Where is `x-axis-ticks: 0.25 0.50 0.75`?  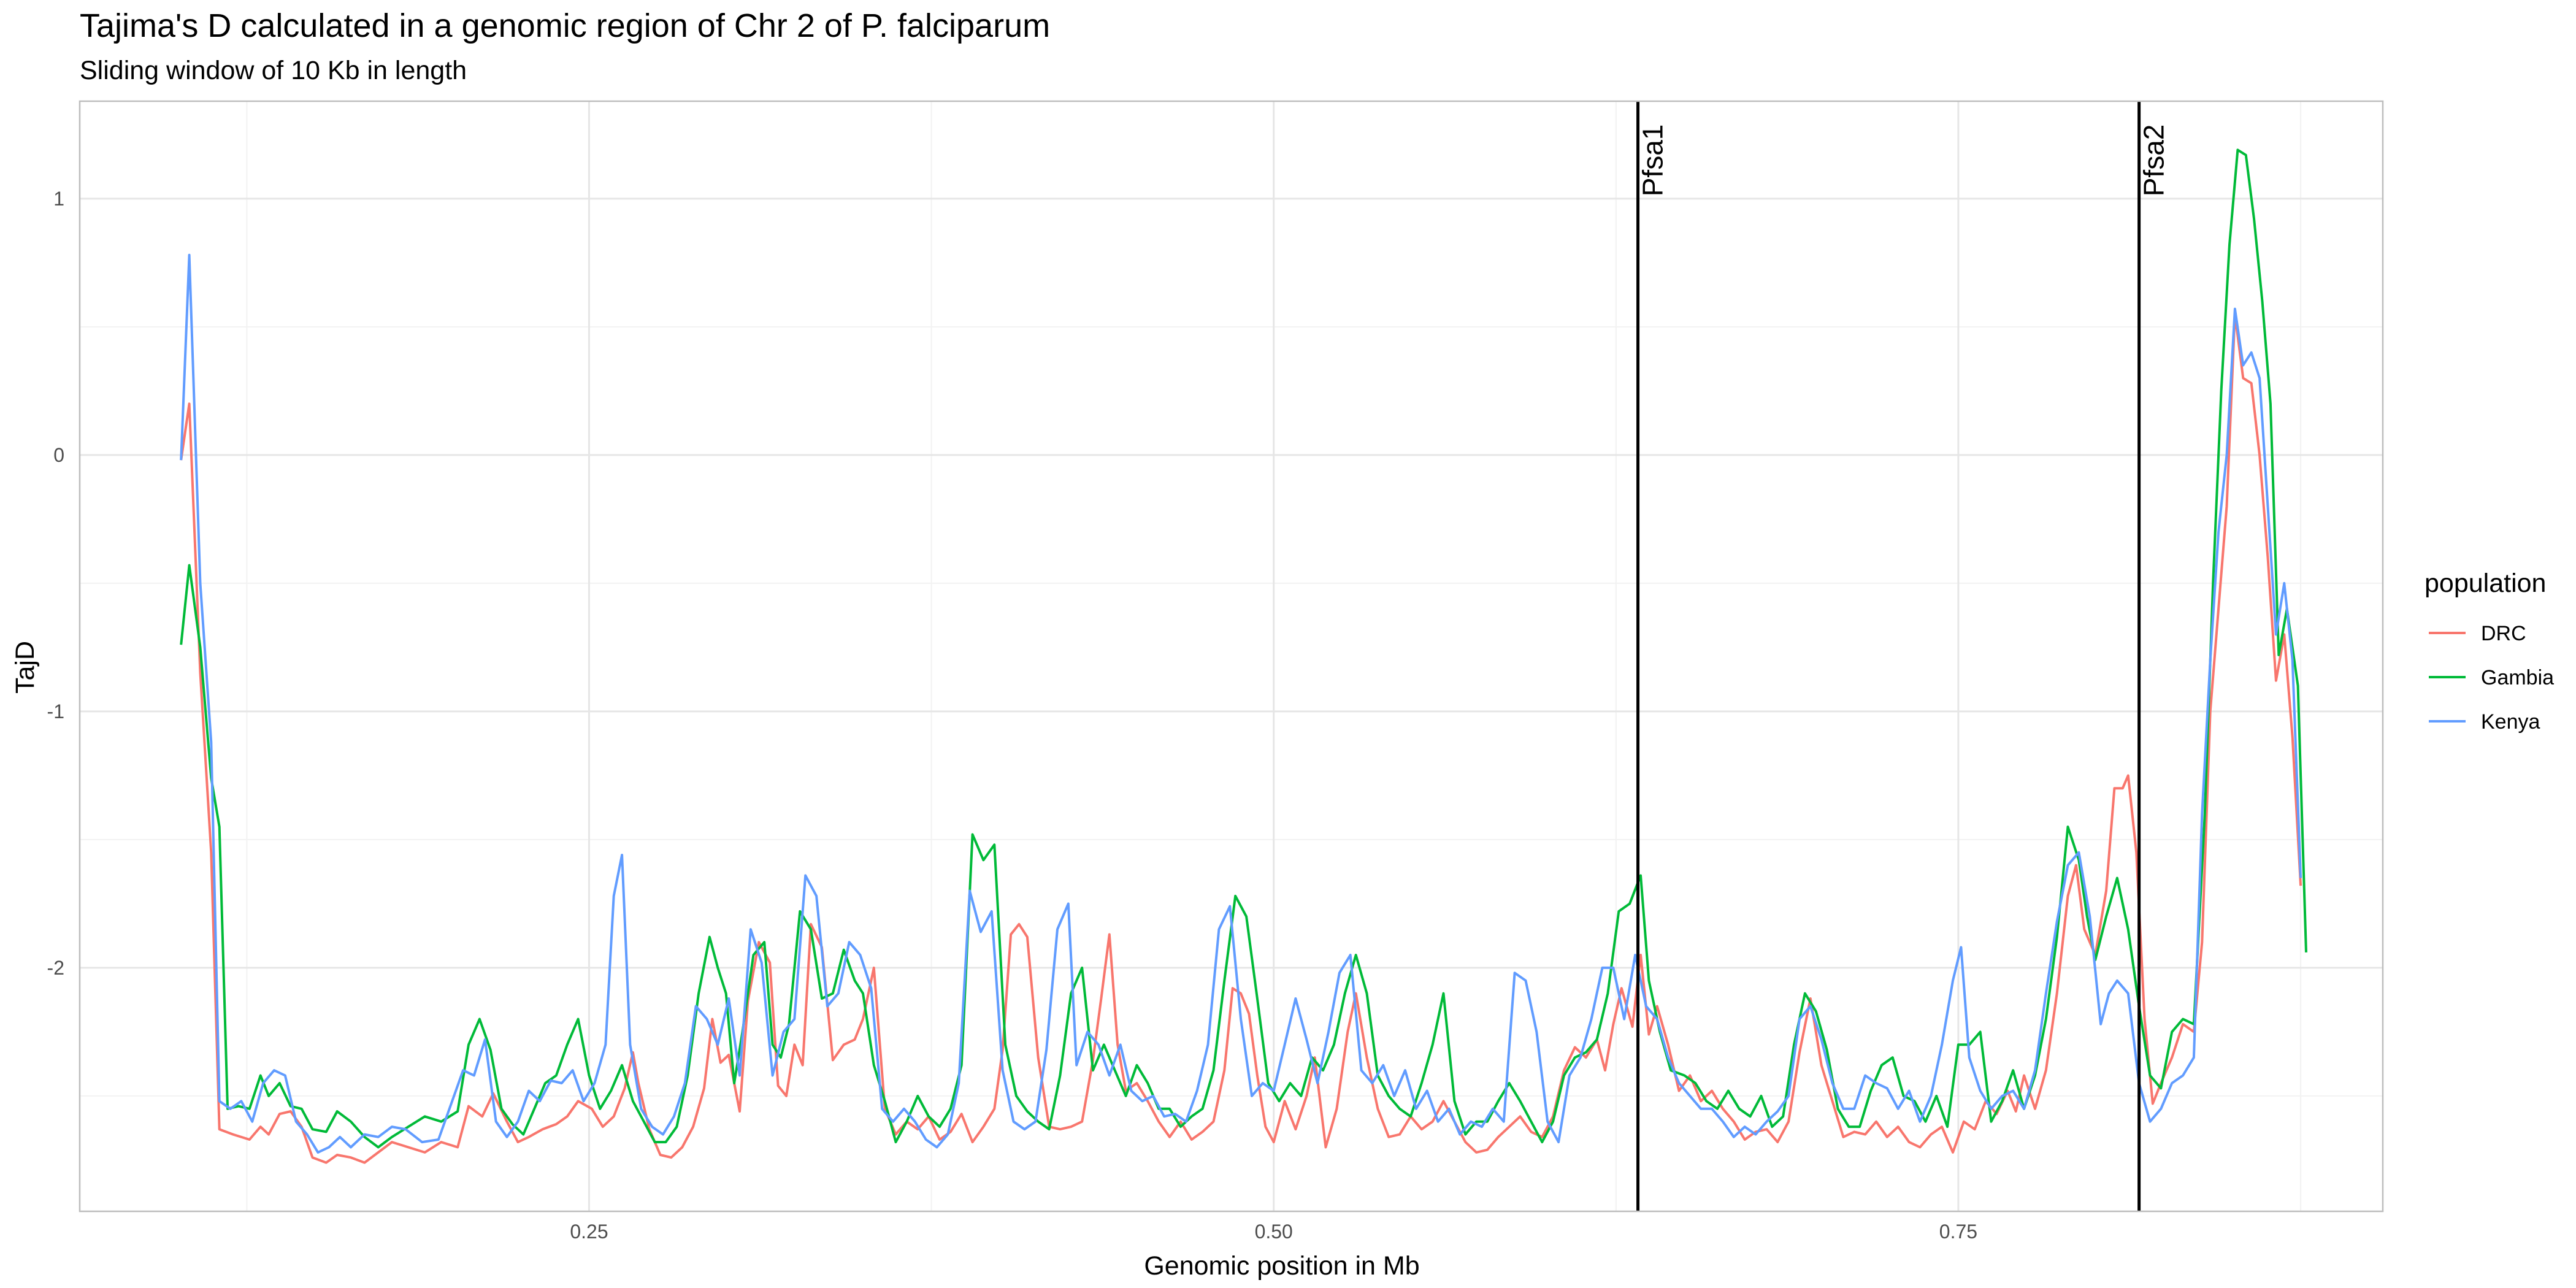
x-axis-ticks: 0.25 0.50 0.75 is located at coordinates (1273, 1232).